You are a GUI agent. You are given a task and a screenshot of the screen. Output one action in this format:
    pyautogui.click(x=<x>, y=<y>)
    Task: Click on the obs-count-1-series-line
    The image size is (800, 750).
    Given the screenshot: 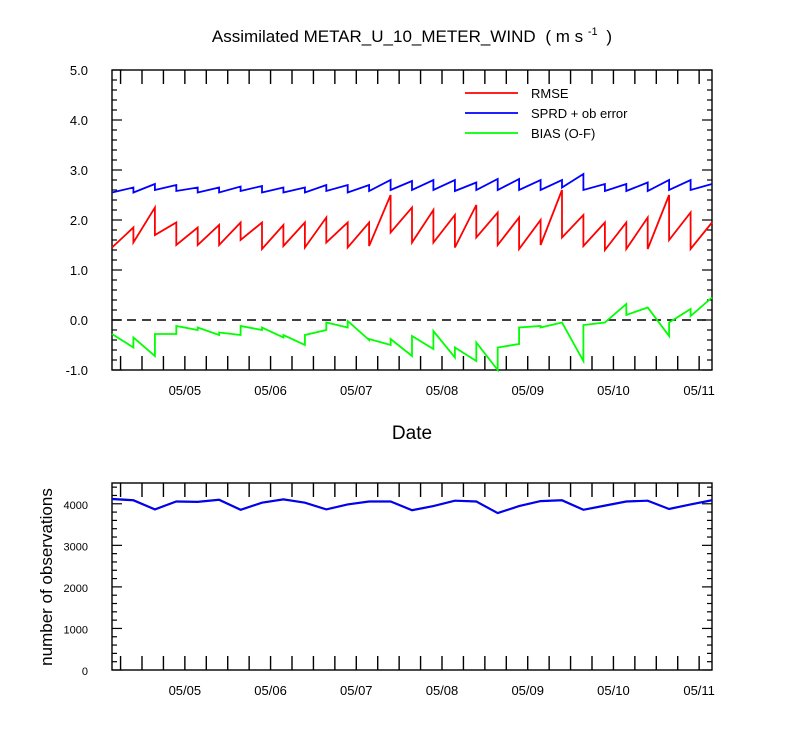 What is the action you would take?
    pyautogui.click(x=412, y=506)
    